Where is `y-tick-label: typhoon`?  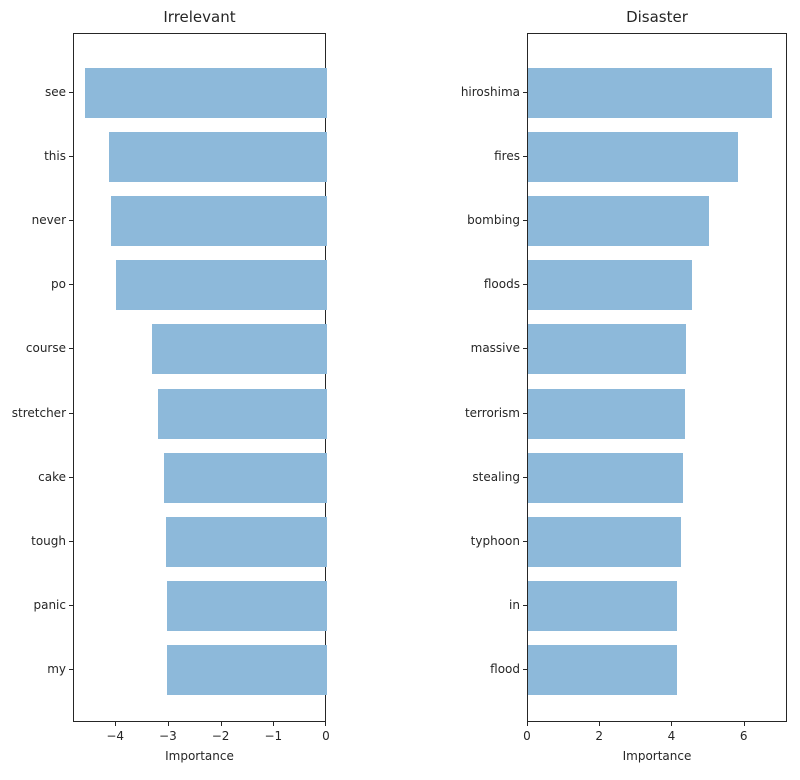 y-tick-label: typhoon is located at coordinates (495, 540).